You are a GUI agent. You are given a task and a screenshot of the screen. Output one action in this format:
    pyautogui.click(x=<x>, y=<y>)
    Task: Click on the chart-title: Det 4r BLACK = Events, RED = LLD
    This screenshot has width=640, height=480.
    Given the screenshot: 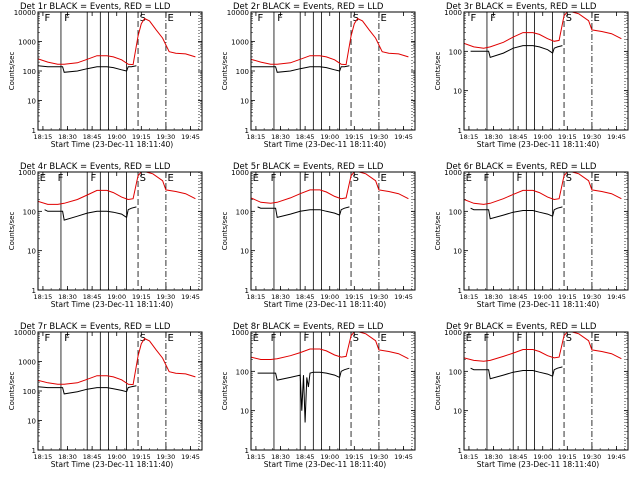 What is the action you would take?
    pyautogui.click(x=95, y=167)
    